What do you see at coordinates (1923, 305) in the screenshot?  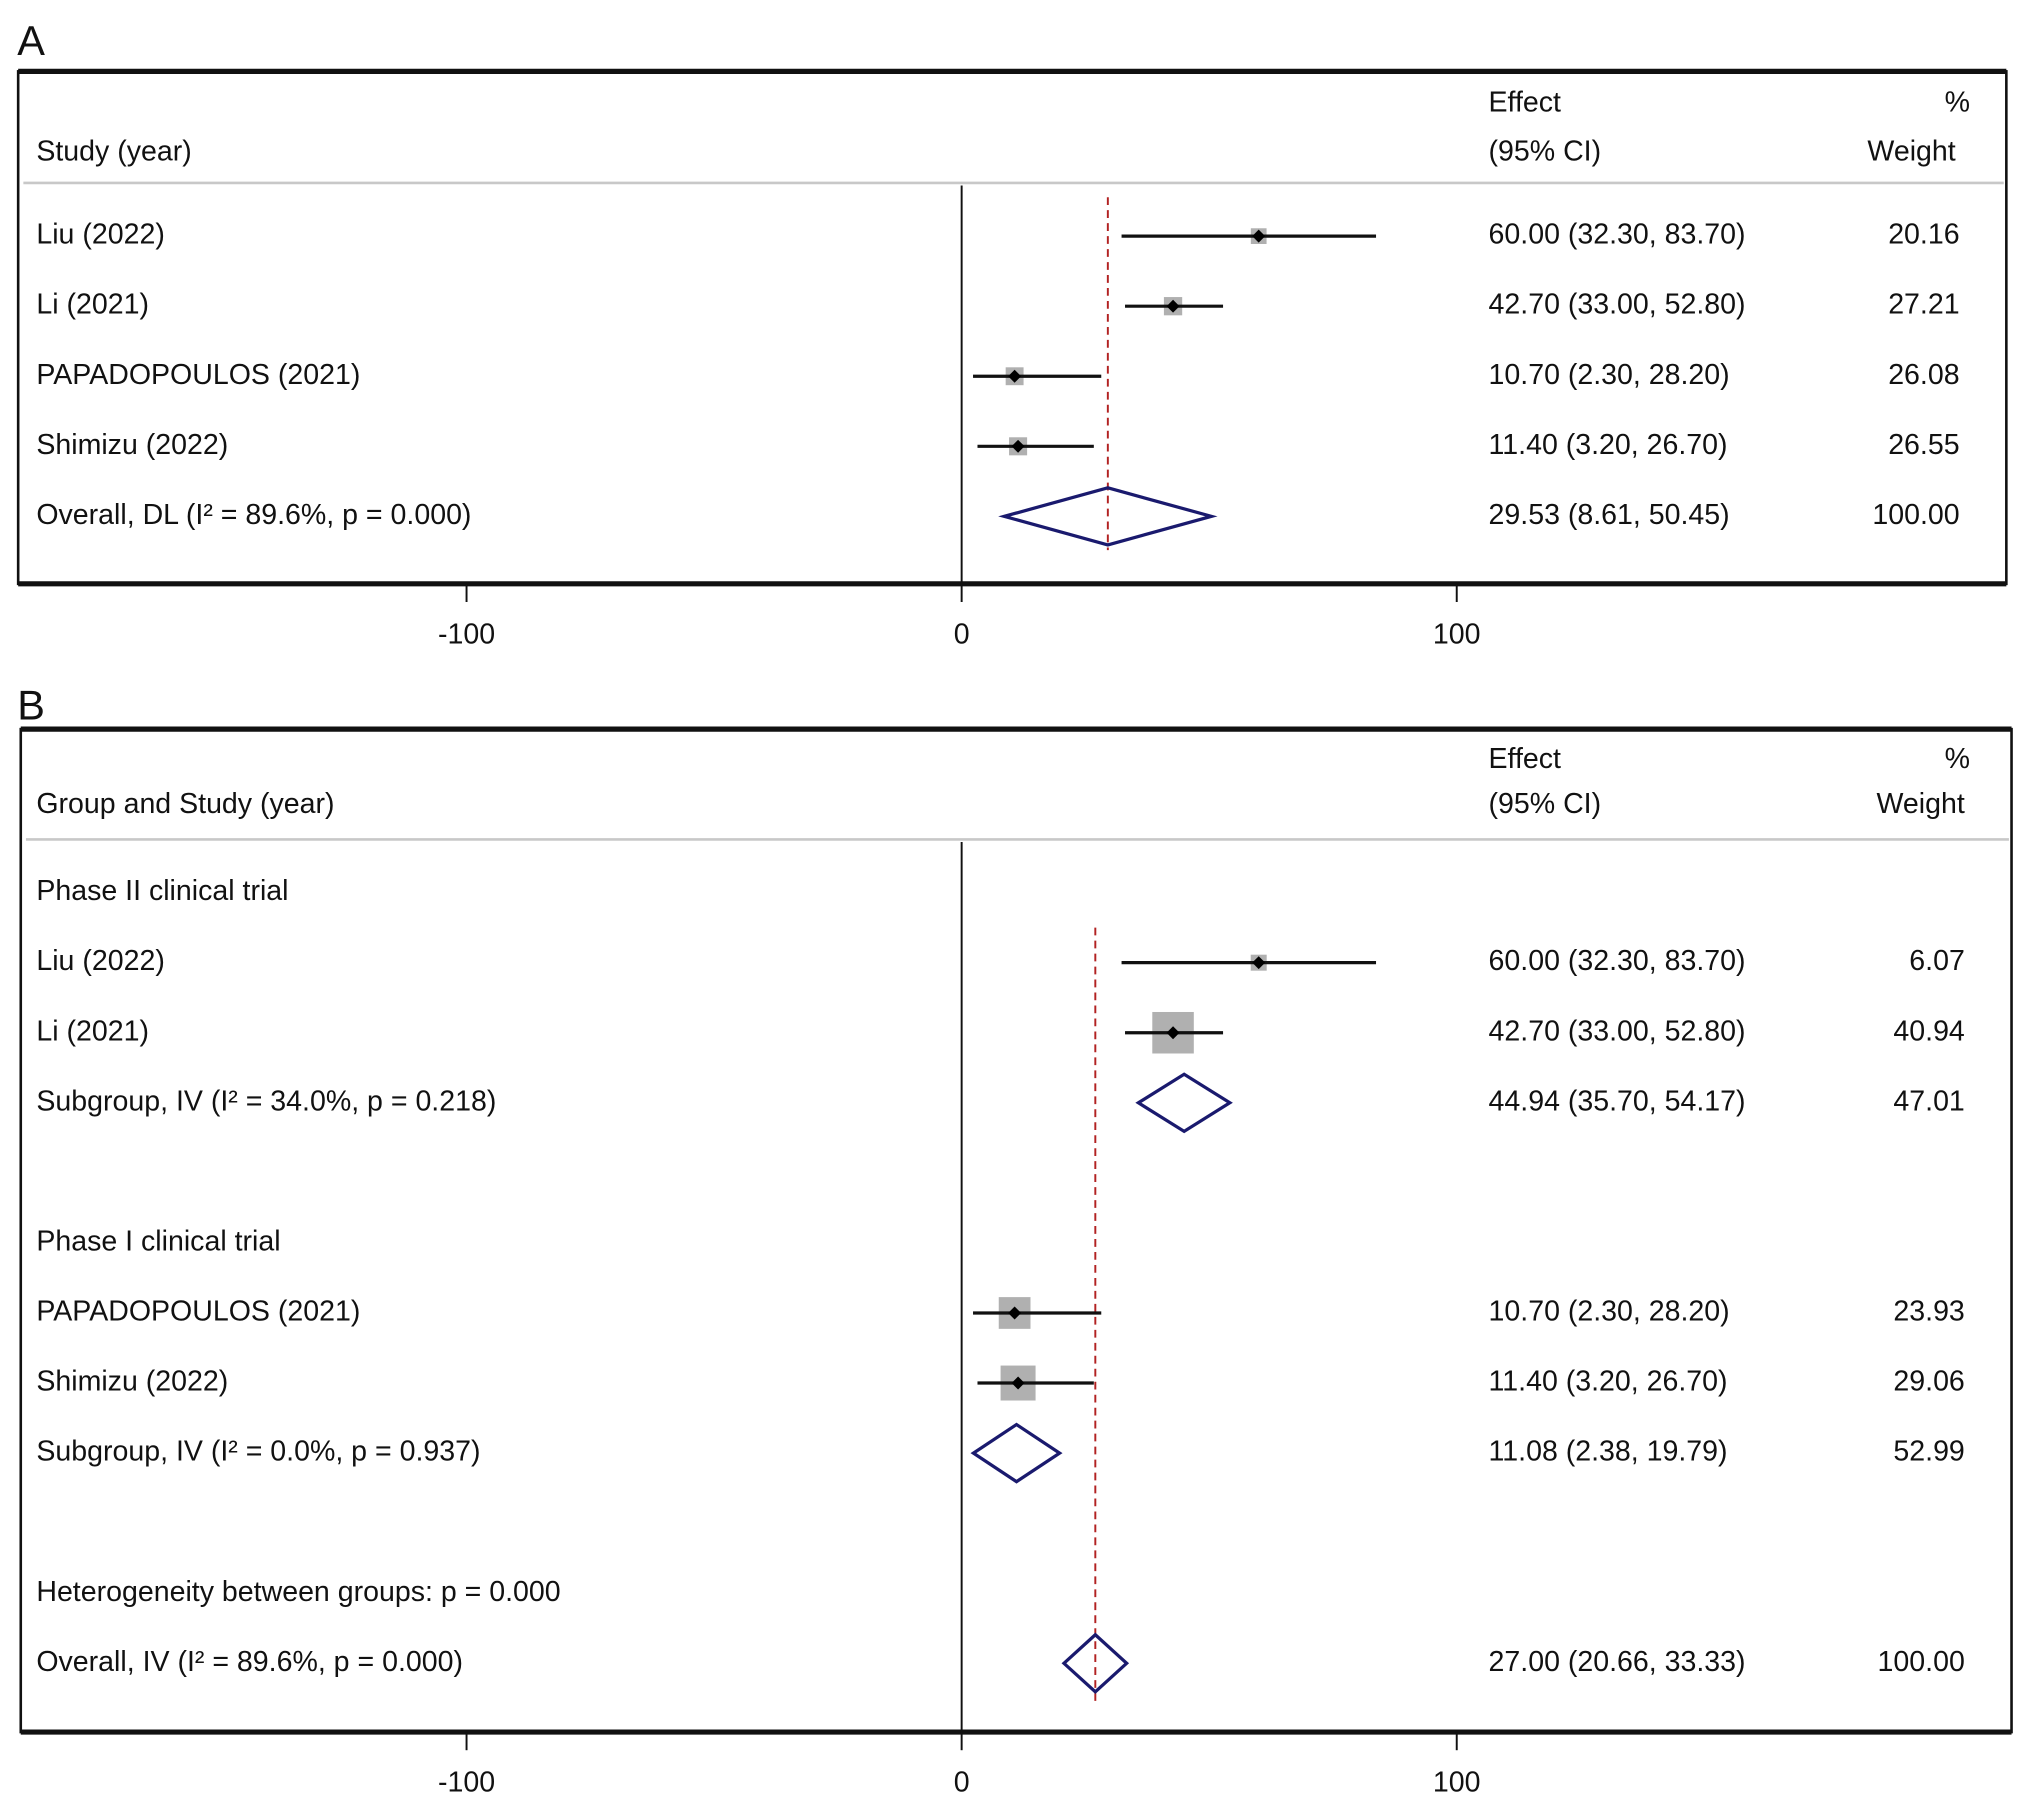 I see `weight-value: 27.21` at bounding box center [1923, 305].